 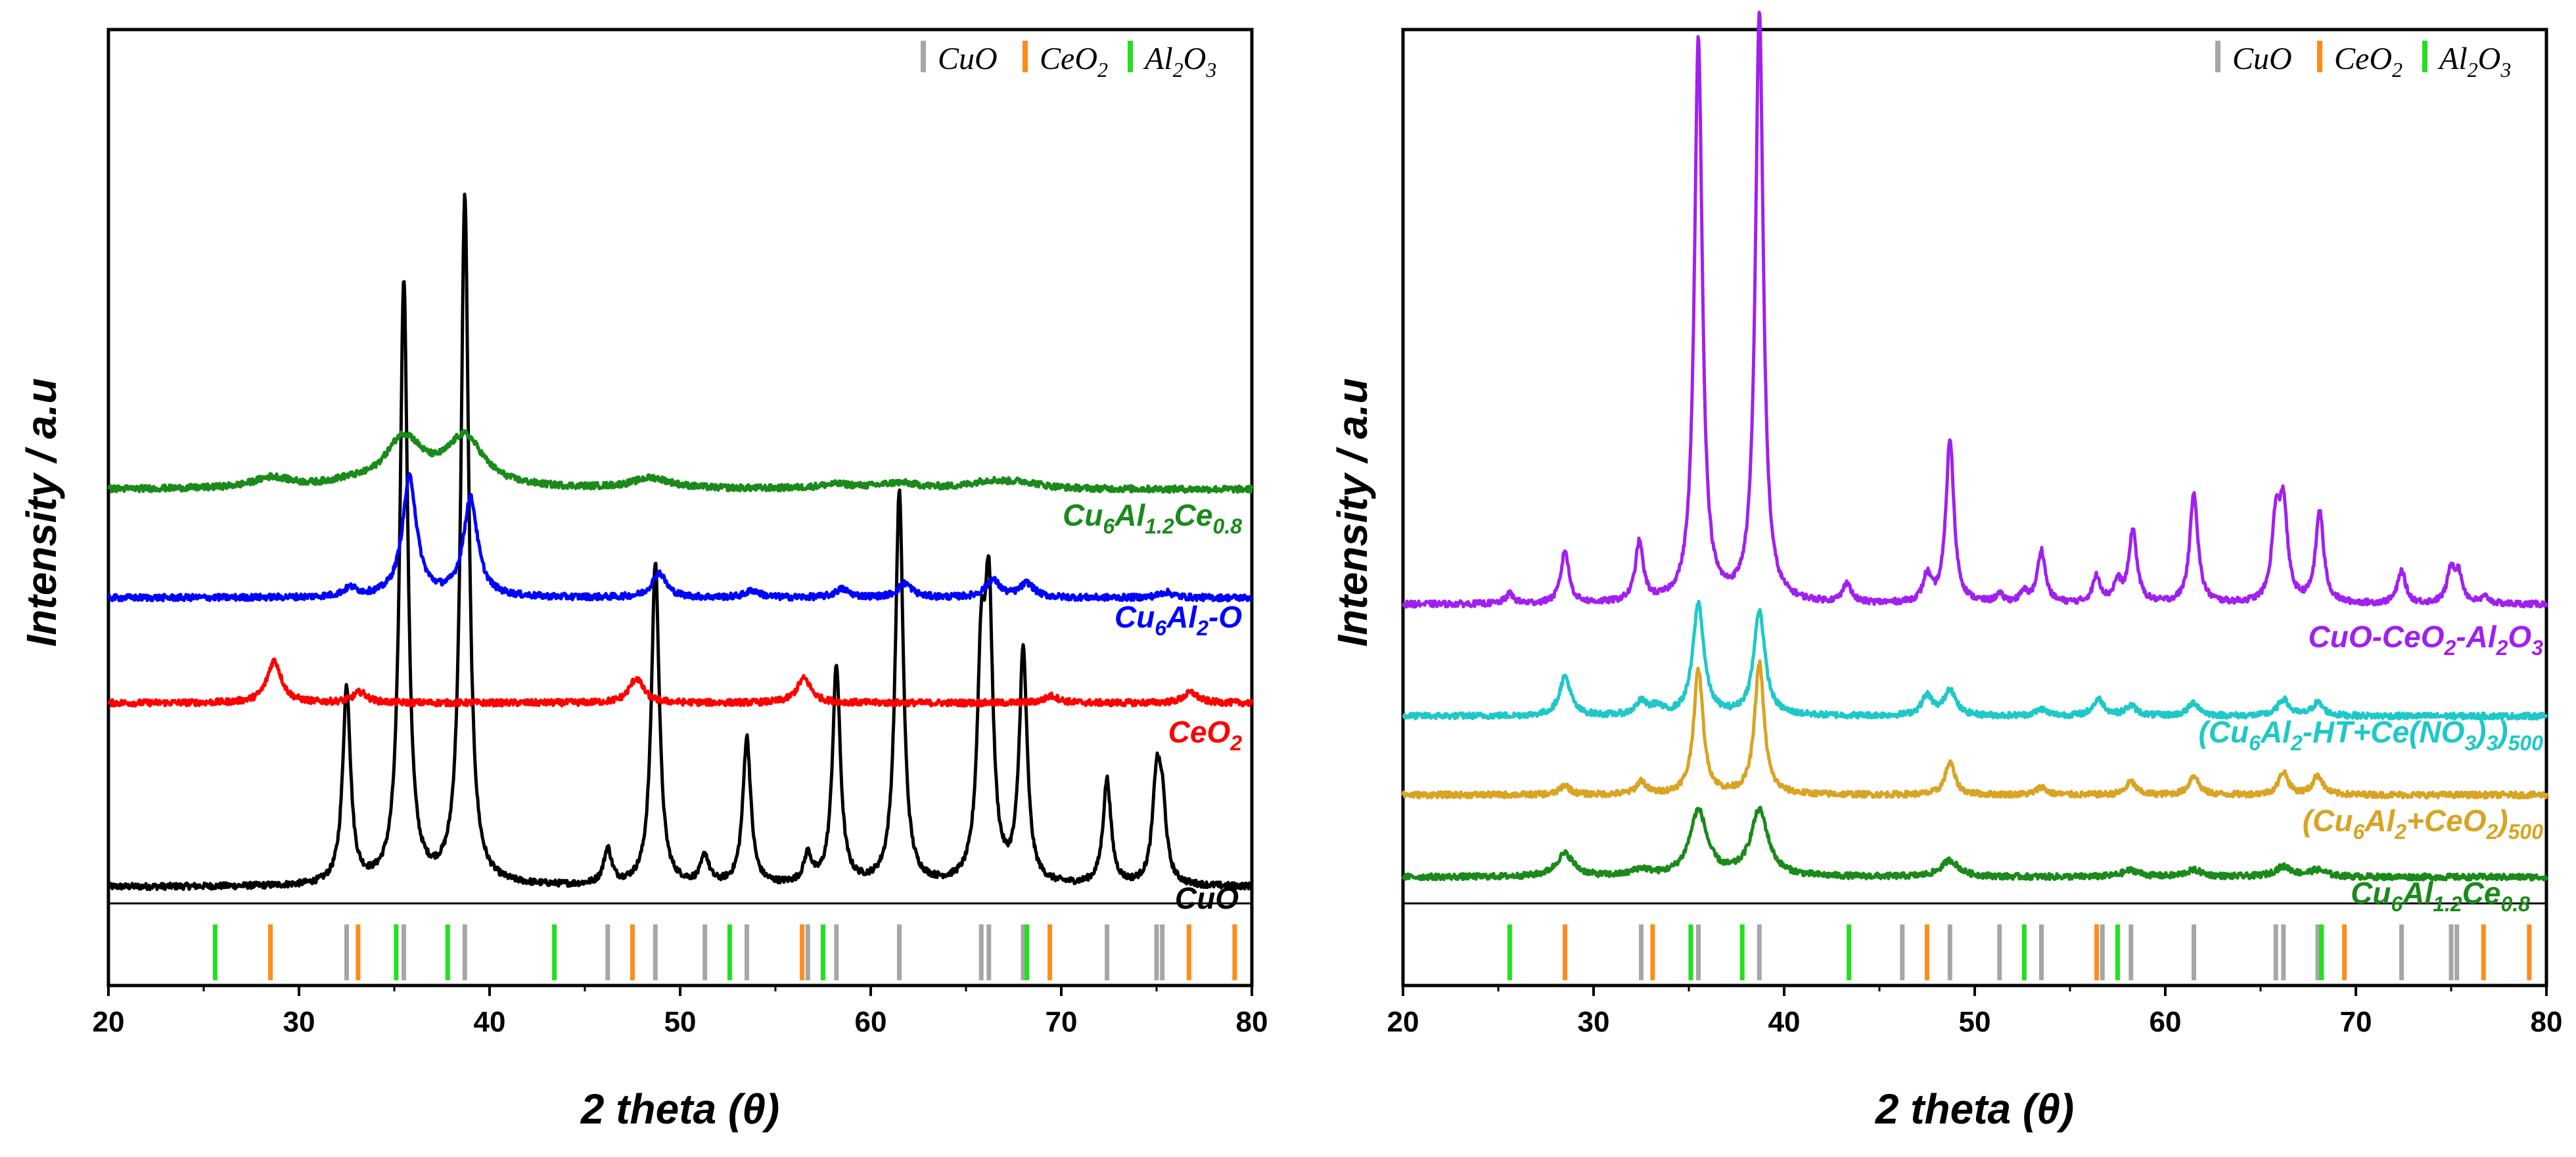 What do you see at coordinates (1207, 898) in the screenshot?
I see `series-label-cuo: CuO` at bounding box center [1207, 898].